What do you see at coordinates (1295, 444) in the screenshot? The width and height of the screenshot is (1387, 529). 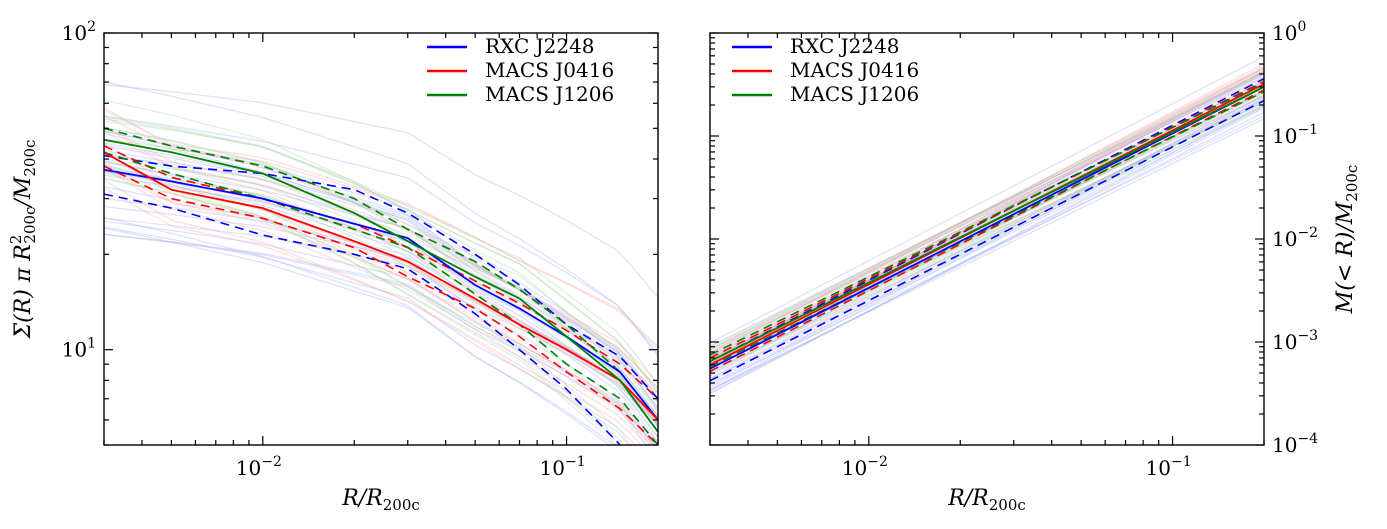 I see `y-tick-label: 10⁻⁴` at bounding box center [1295, 444].